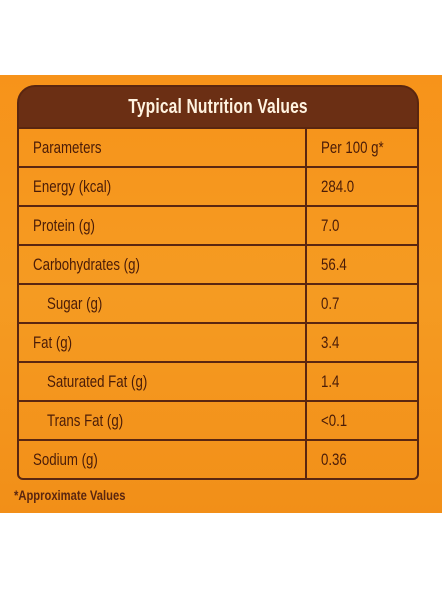 Image resolution: width=442 pixels, height=590 pixels. I want to click on table-title: Typical Nutrition Values, so click(218, 106).